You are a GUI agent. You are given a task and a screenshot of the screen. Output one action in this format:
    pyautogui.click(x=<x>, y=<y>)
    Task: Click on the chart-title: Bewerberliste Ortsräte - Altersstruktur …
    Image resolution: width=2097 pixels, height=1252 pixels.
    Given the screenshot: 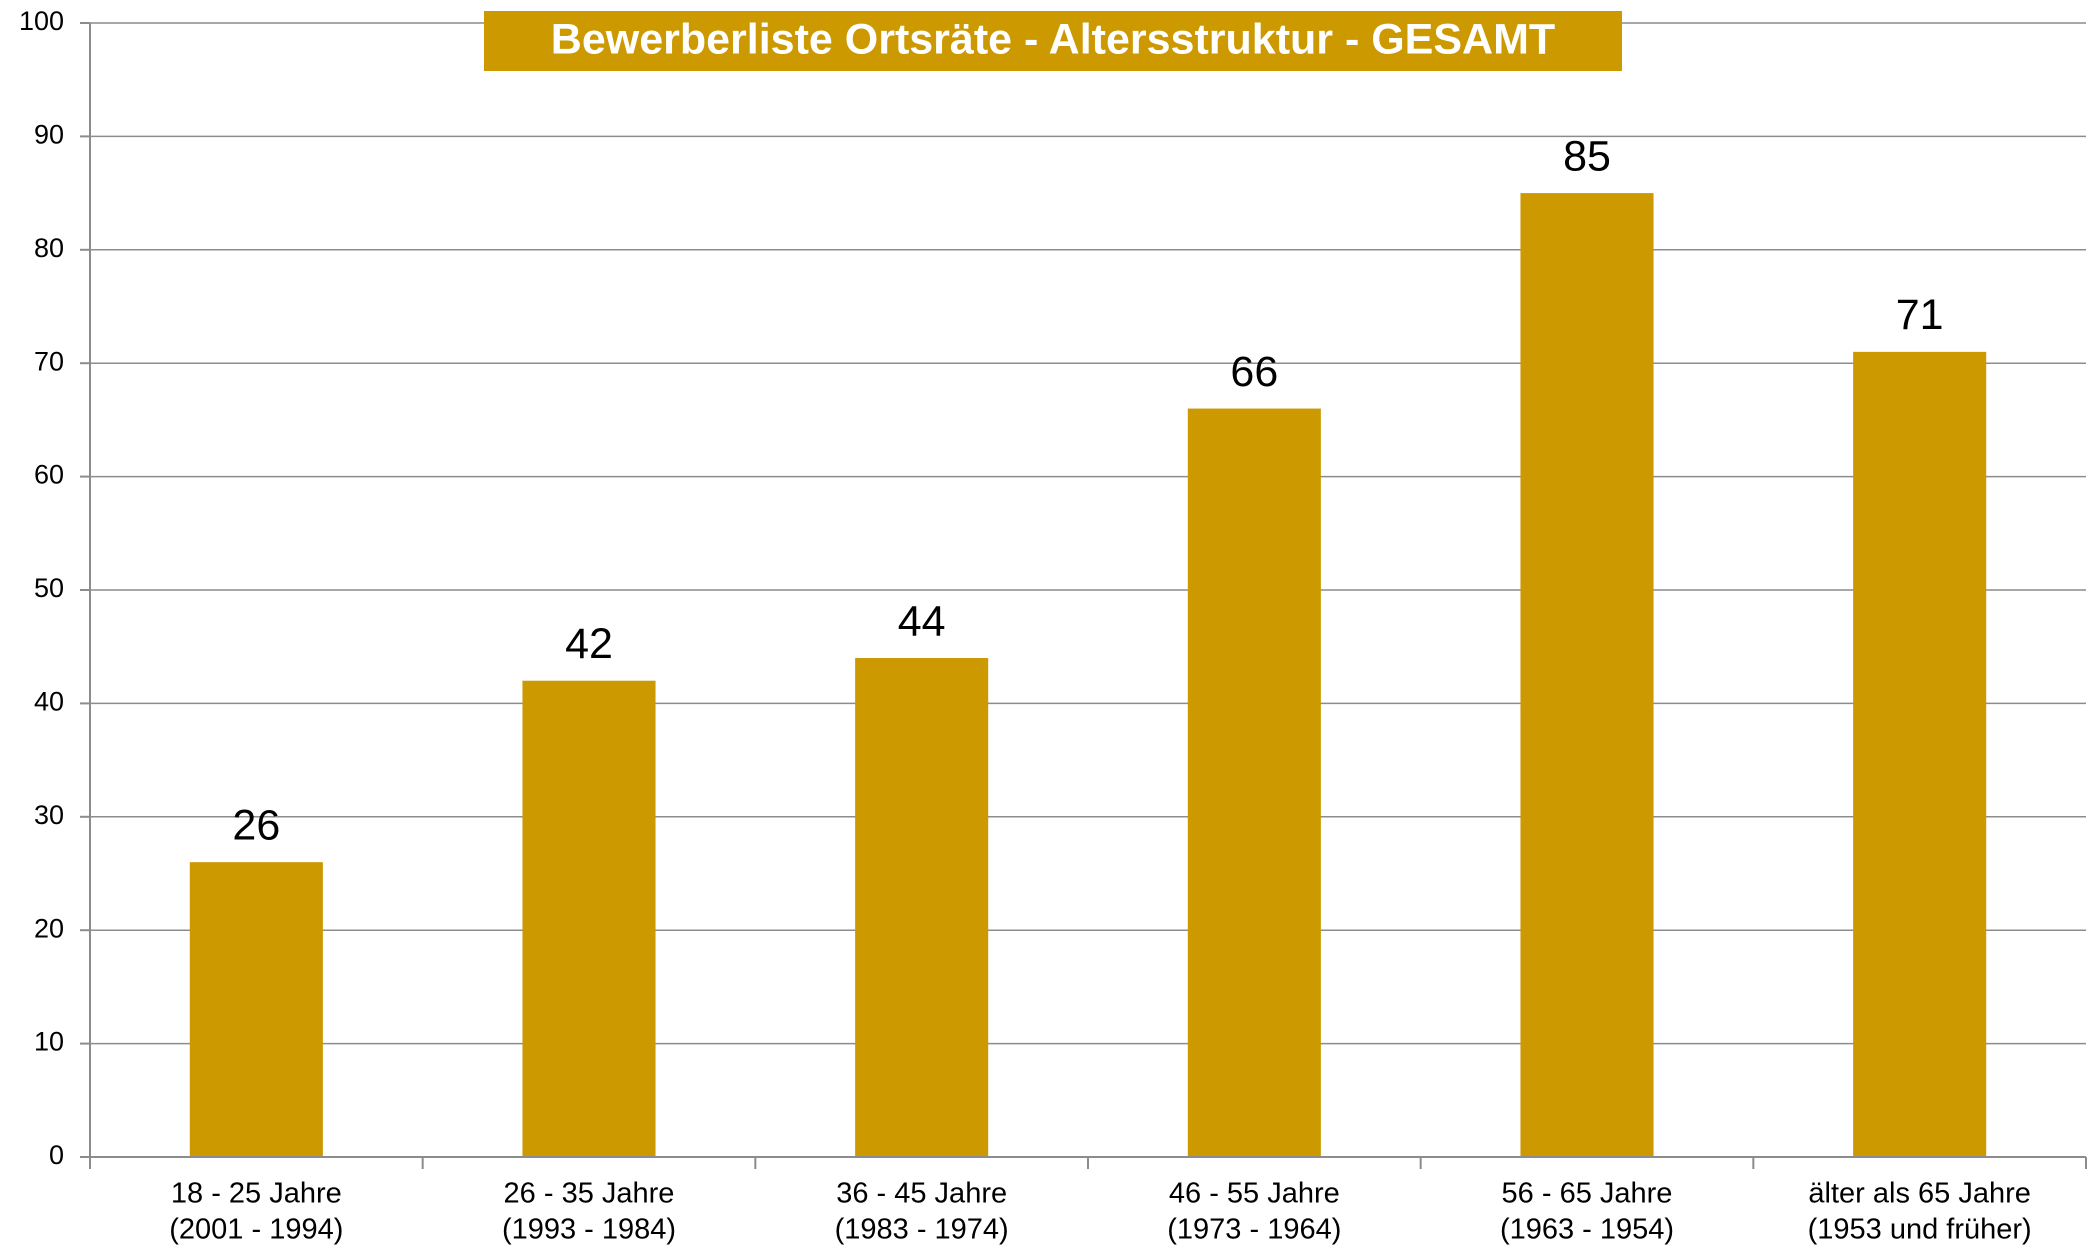 What is the action you would take?
    pyautogui.click(x=1053, y=39)
    